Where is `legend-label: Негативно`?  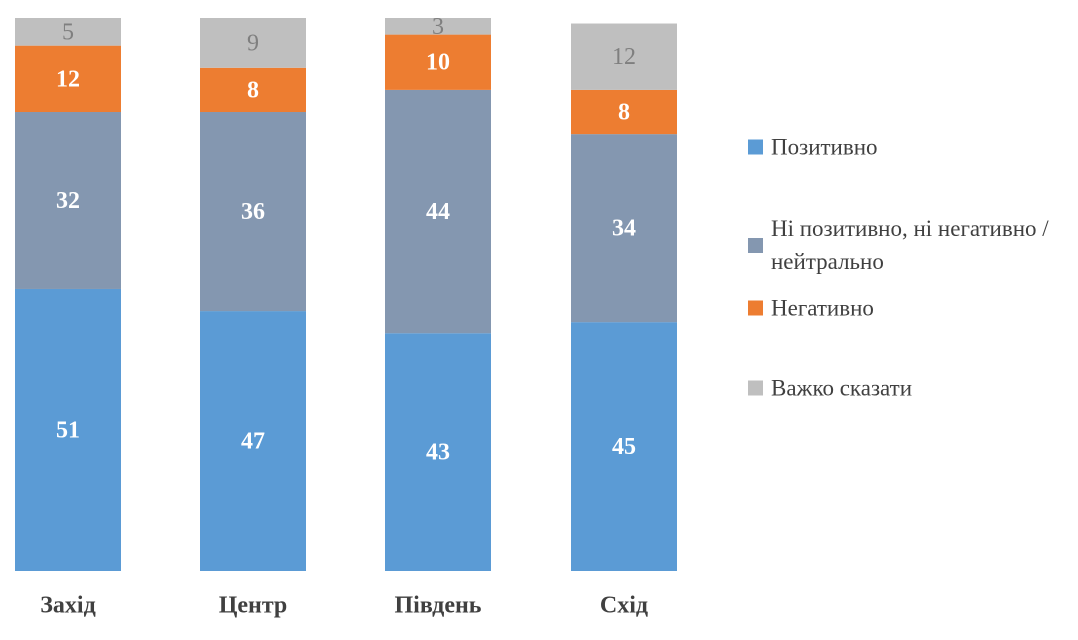 legend-label: Негативно is located at coordinates (822, 308).